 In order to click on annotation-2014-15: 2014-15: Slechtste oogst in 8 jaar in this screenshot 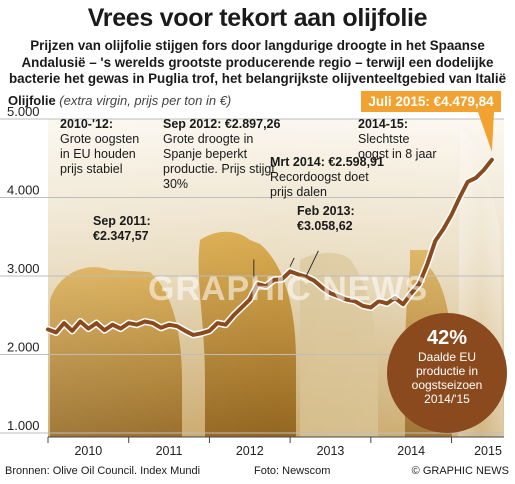, I will do `click(397, 139)`.